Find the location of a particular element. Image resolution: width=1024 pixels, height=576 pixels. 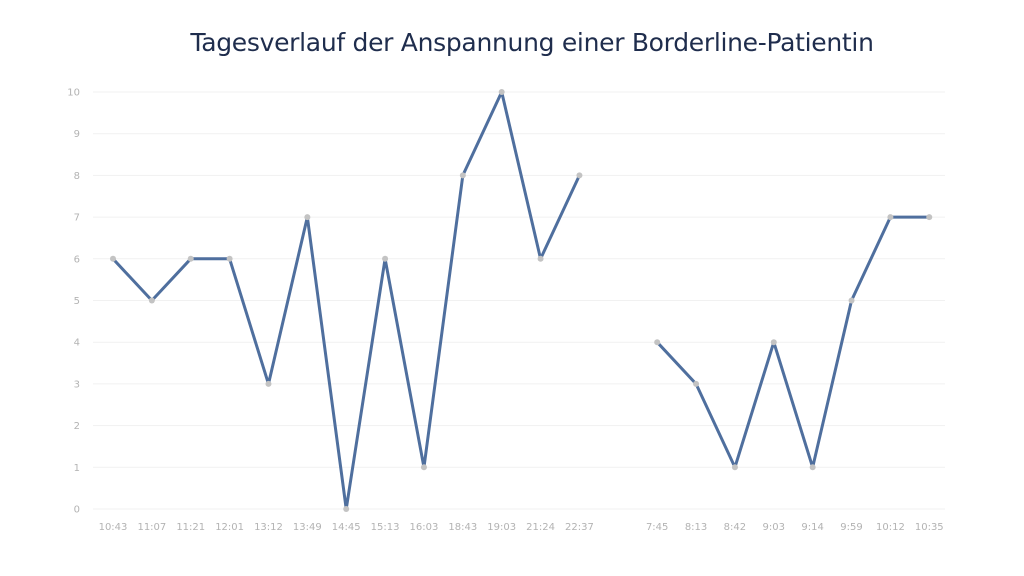

x-tick-label: 18:43 is located at coordinates (462, 527).